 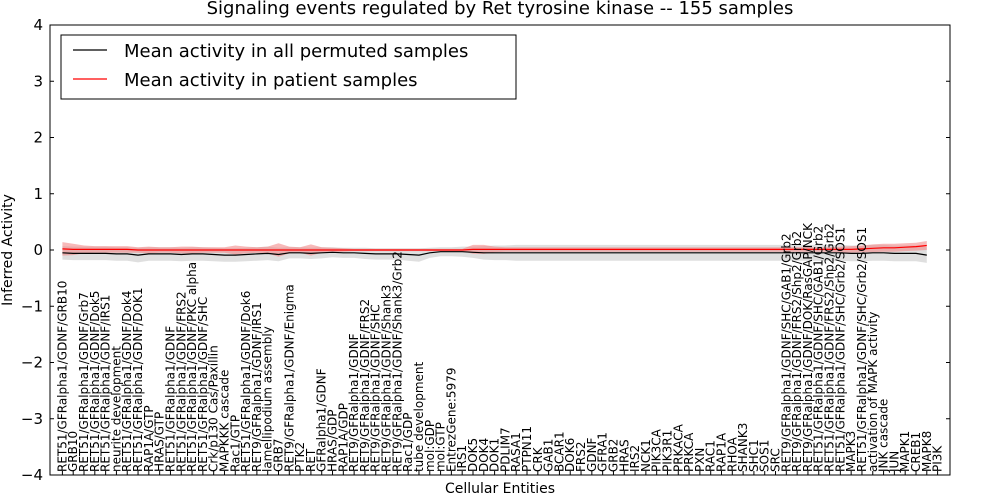 I want to click on x-tick-label: SHC1, so click(x=754, y=455).